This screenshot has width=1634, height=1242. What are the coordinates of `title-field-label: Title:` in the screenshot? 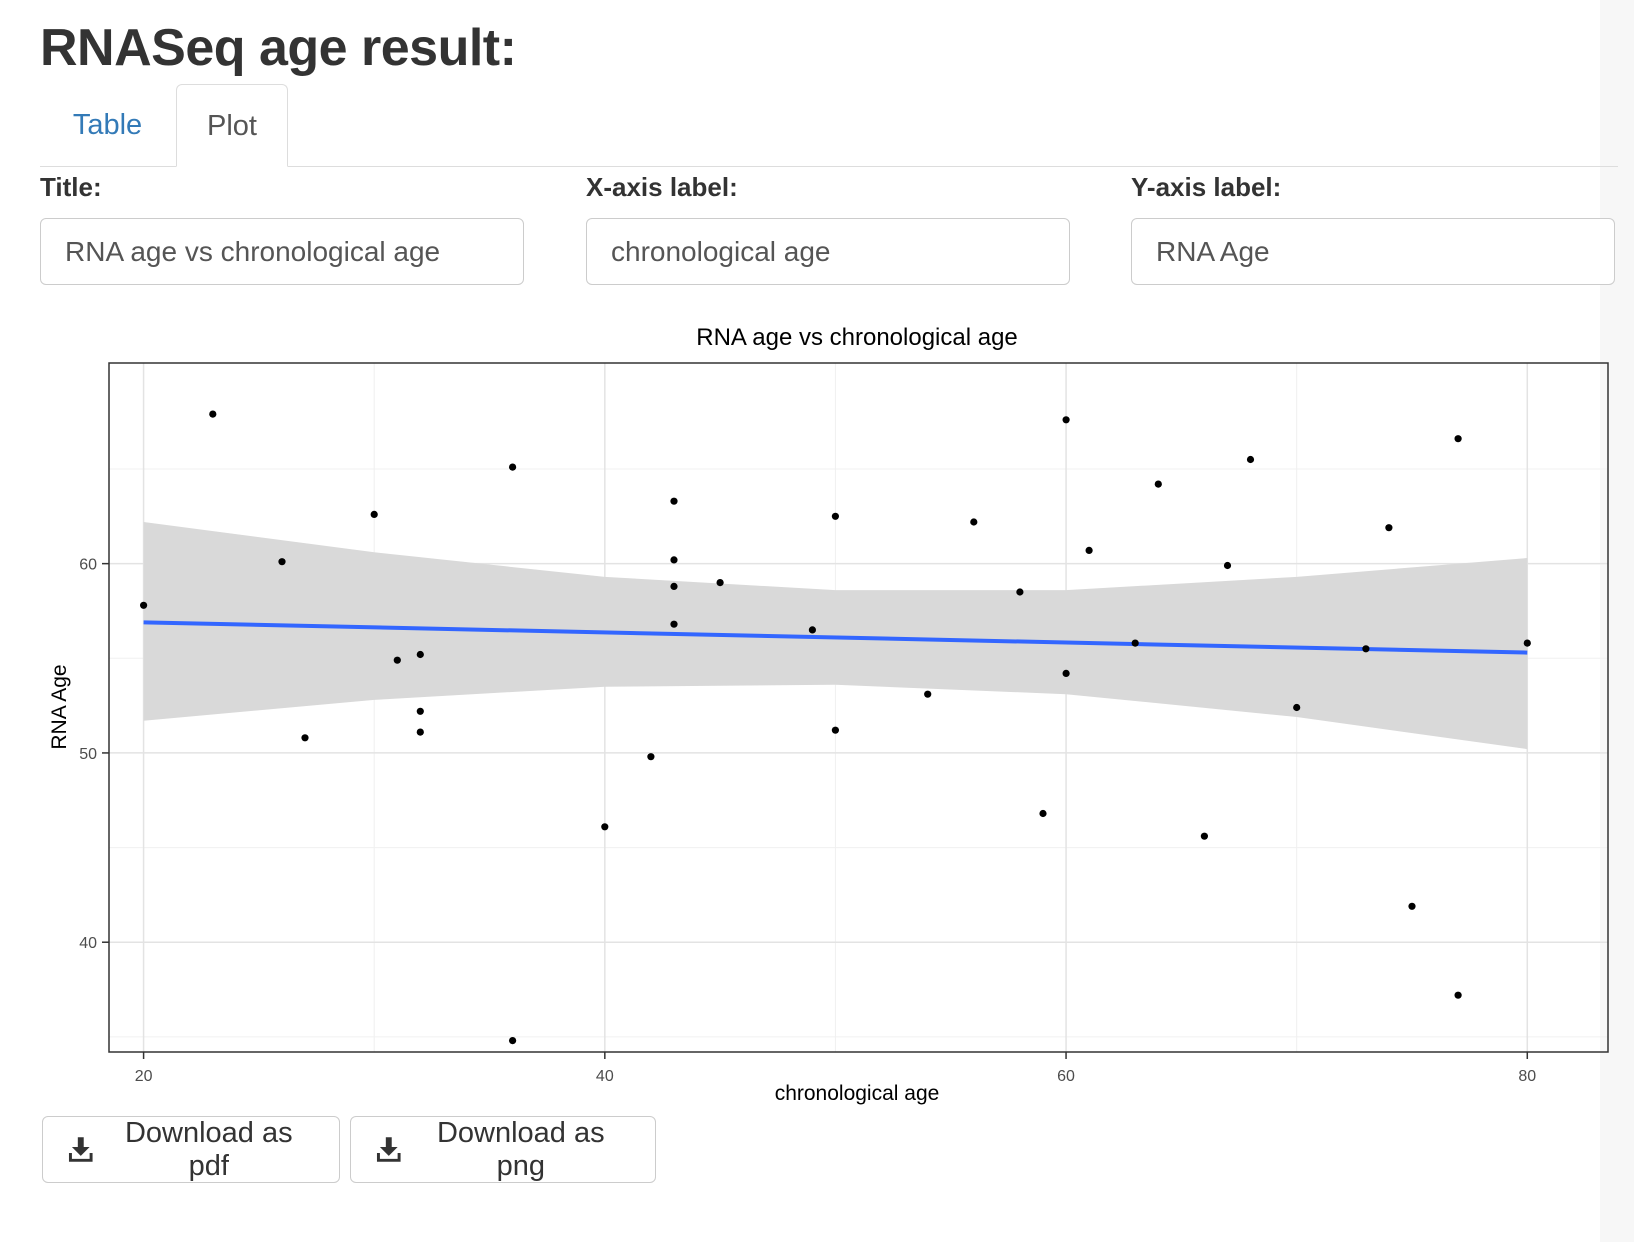 It's located at (71, 187).